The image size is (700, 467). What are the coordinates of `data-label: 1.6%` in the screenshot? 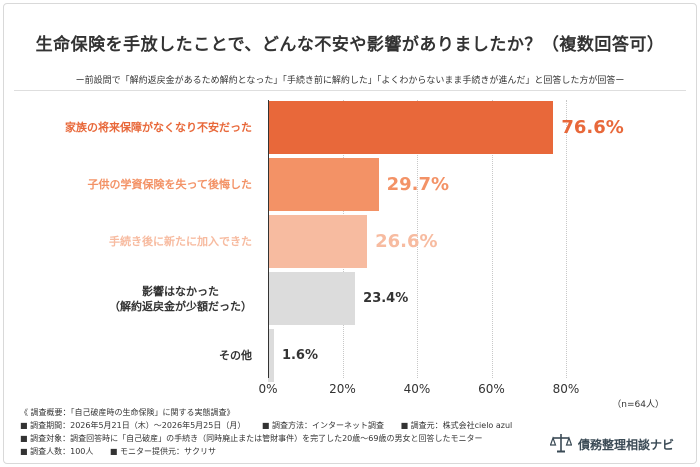 It's located at (300, 355).